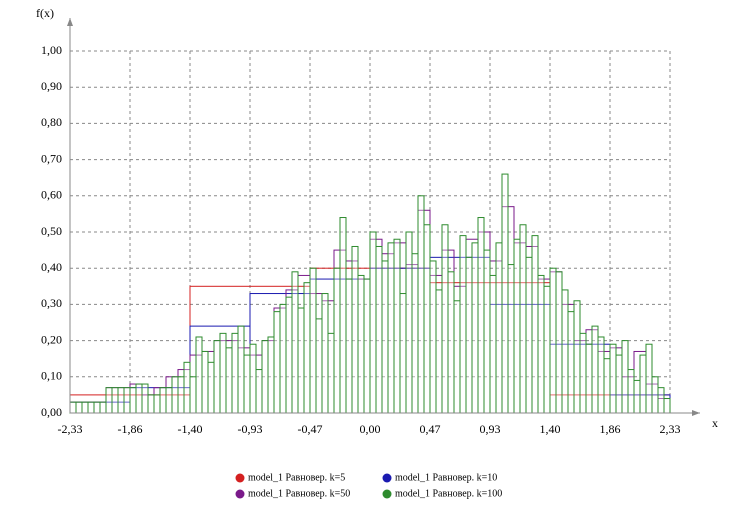 The image size is (741, 522). I want to click on y-tick-label: 0,10, so click(51, 376).